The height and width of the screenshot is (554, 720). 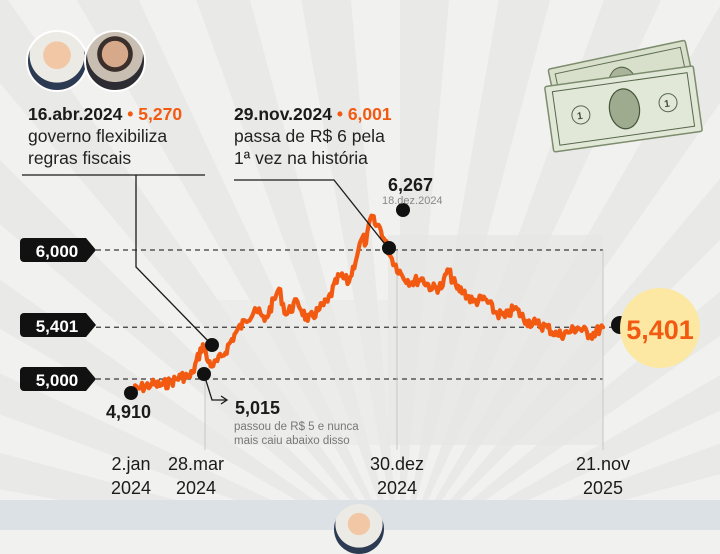 I want to click on svg-text: 5,000, so click(x=57, y=380).